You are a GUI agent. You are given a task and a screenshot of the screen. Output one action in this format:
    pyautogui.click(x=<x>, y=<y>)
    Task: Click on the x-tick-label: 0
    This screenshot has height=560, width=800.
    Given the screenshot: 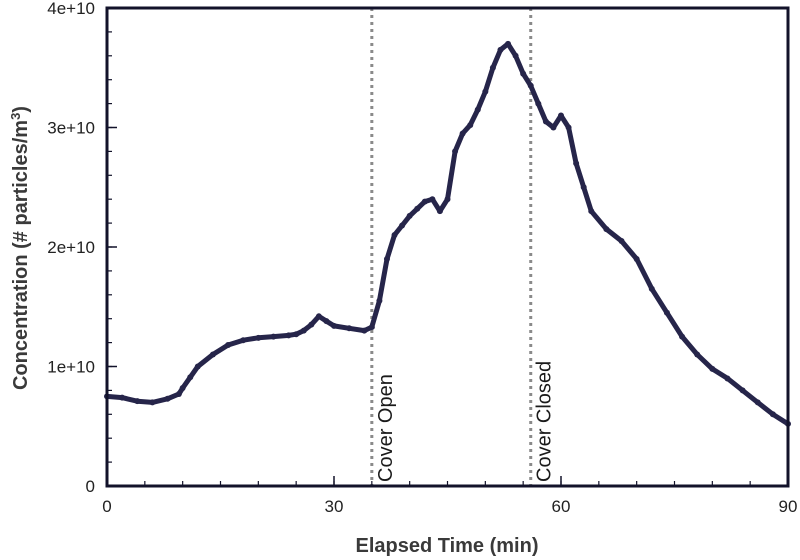 What is the action you would take?
    pyautogui.click(x=106, y=506)
    